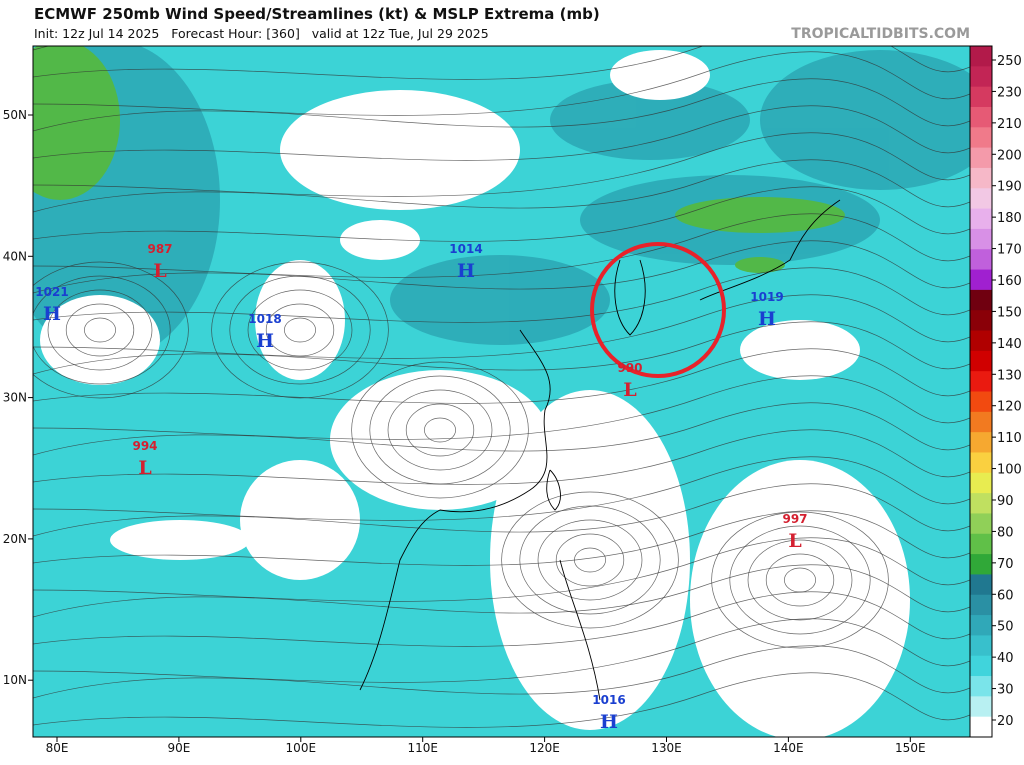 This screenshot has height=765, width=1024. I want to click on lat-label: 10N, so click(15, 680).